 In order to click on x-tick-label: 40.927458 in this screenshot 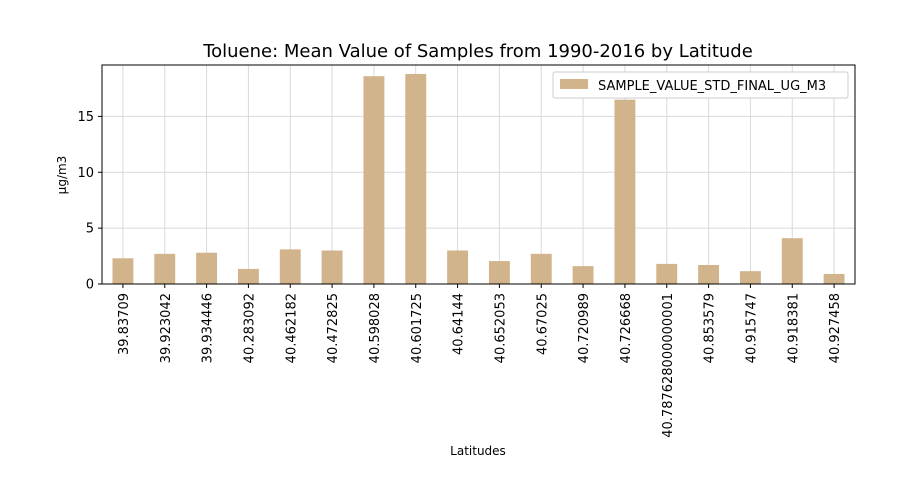, I will do `click(835, 328)`.